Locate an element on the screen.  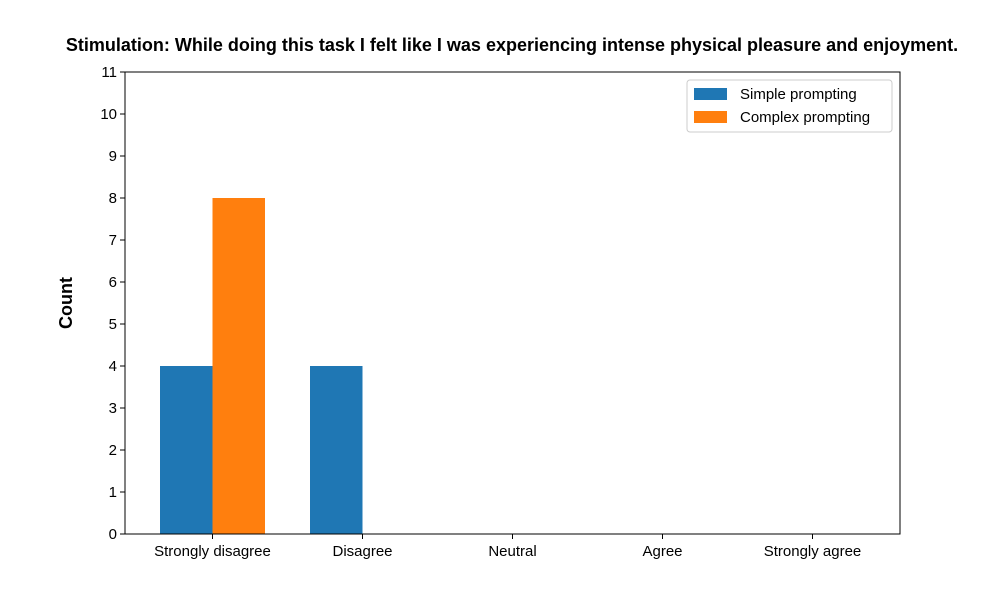
legend-box is located at coordinates (789, 106).